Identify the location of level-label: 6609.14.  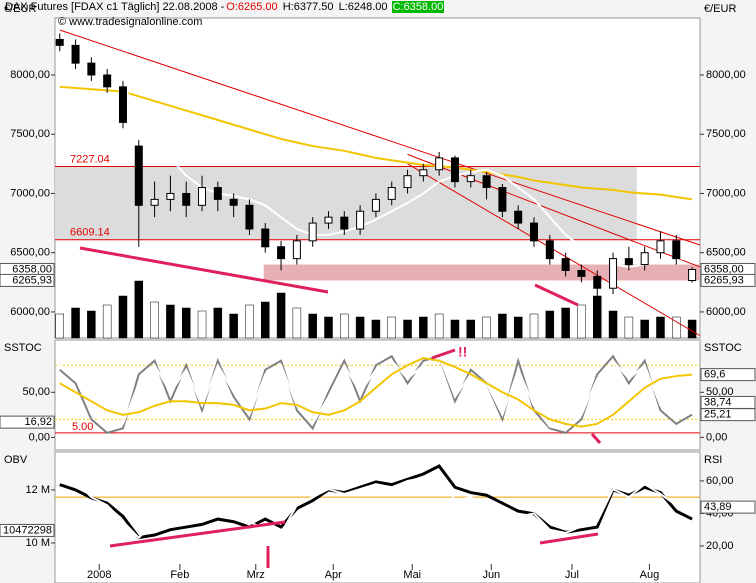
(90, 233).